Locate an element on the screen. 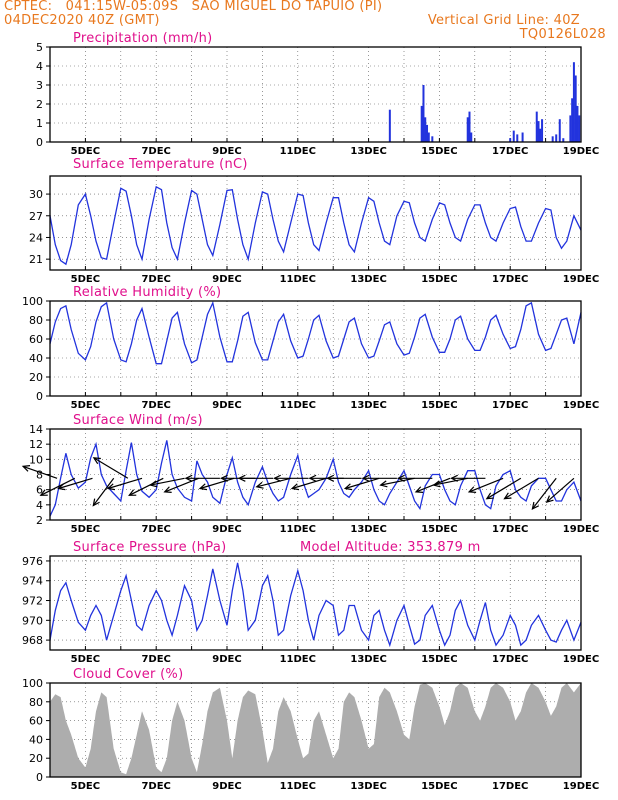 This screenshot has height=800, width=618. cloud-area is located at coordinates (315, 730).